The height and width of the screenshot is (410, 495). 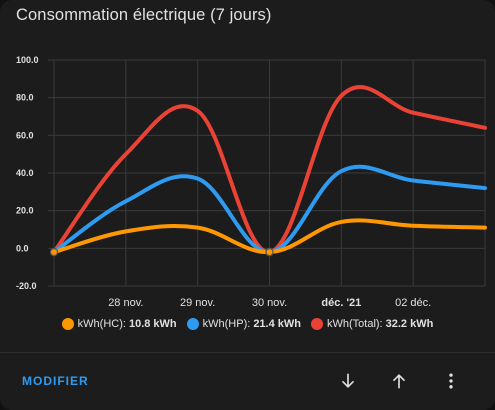 What do you see at coordinates (226, 324) in the screenshot?
I see `legend-label-hp: kWh(HP):` at bounding box center [226, 324].